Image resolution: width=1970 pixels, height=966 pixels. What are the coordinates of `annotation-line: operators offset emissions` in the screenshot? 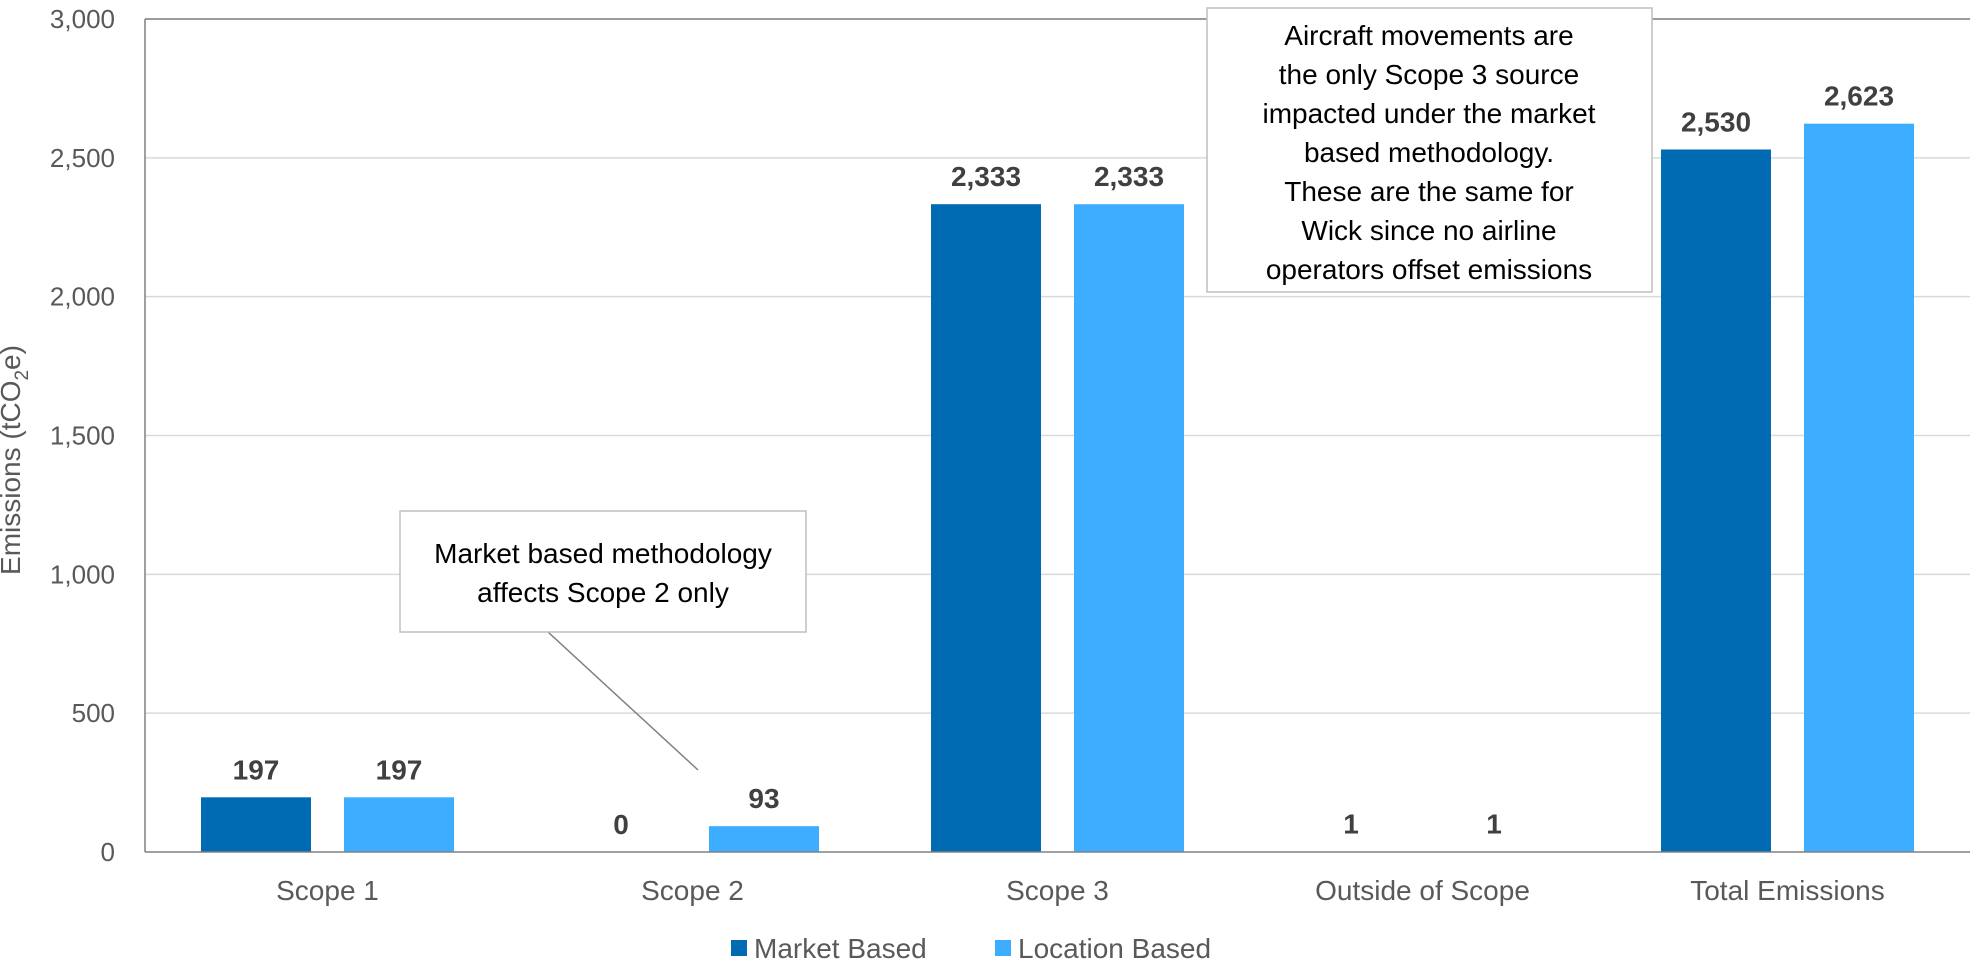 It's located at (1429, 269).